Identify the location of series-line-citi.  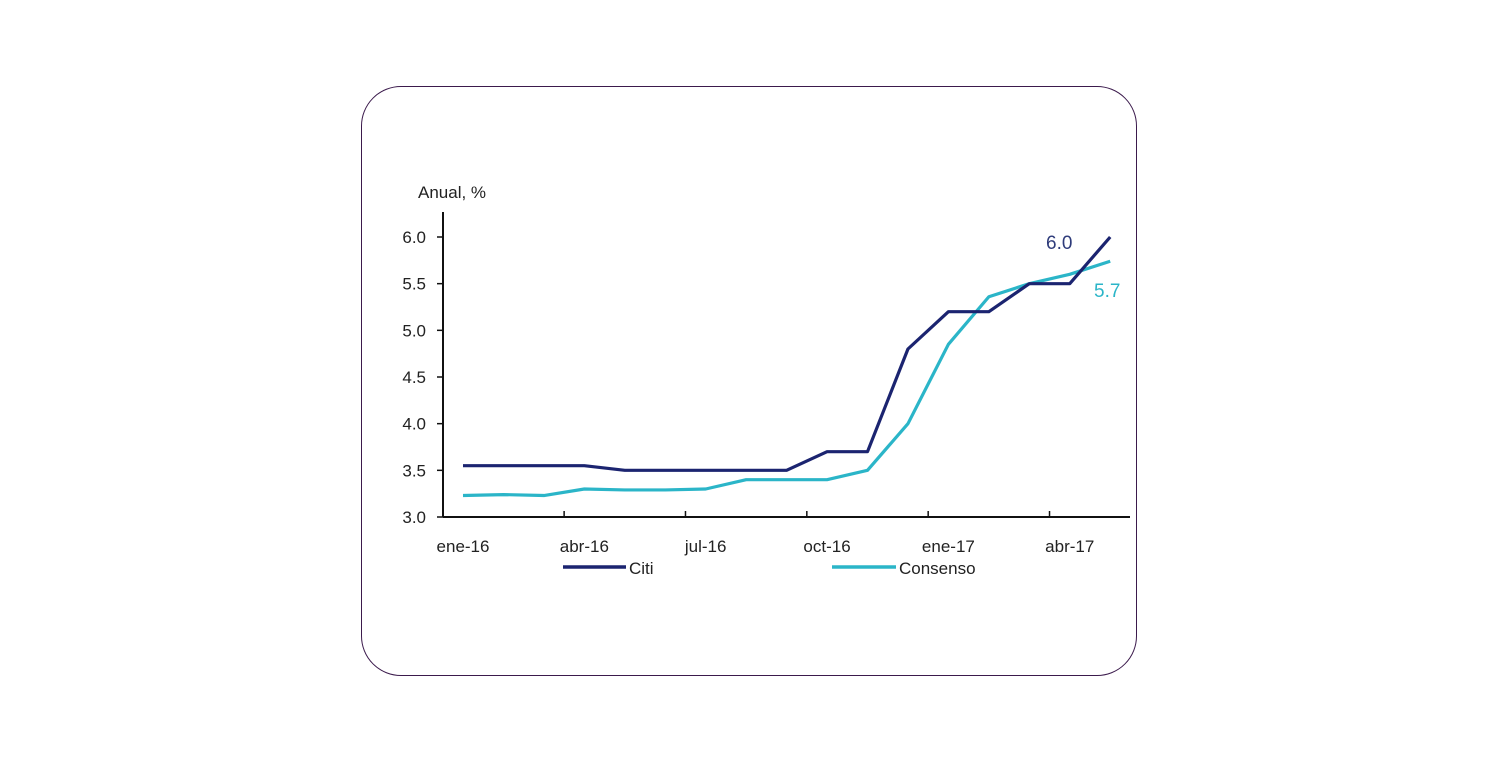
(787, 353).